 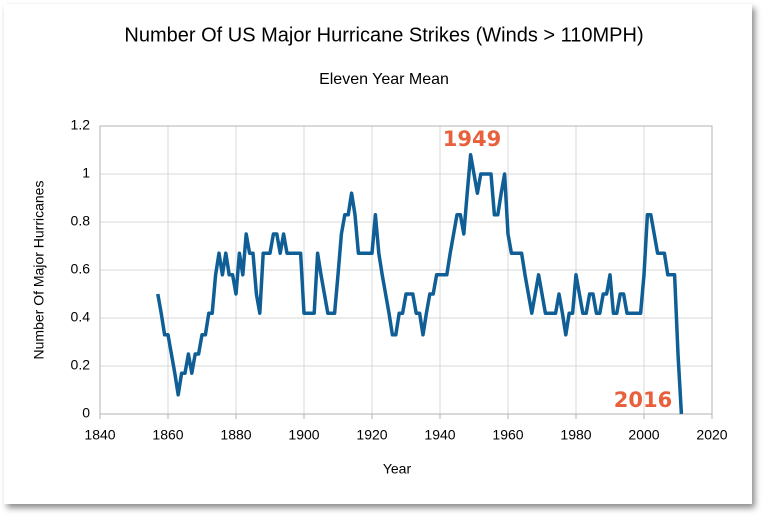 What do you see at coordinates (86, 173) in the screenshot?
I see `y-tick-label: 1` at bounding box center [86, 173].